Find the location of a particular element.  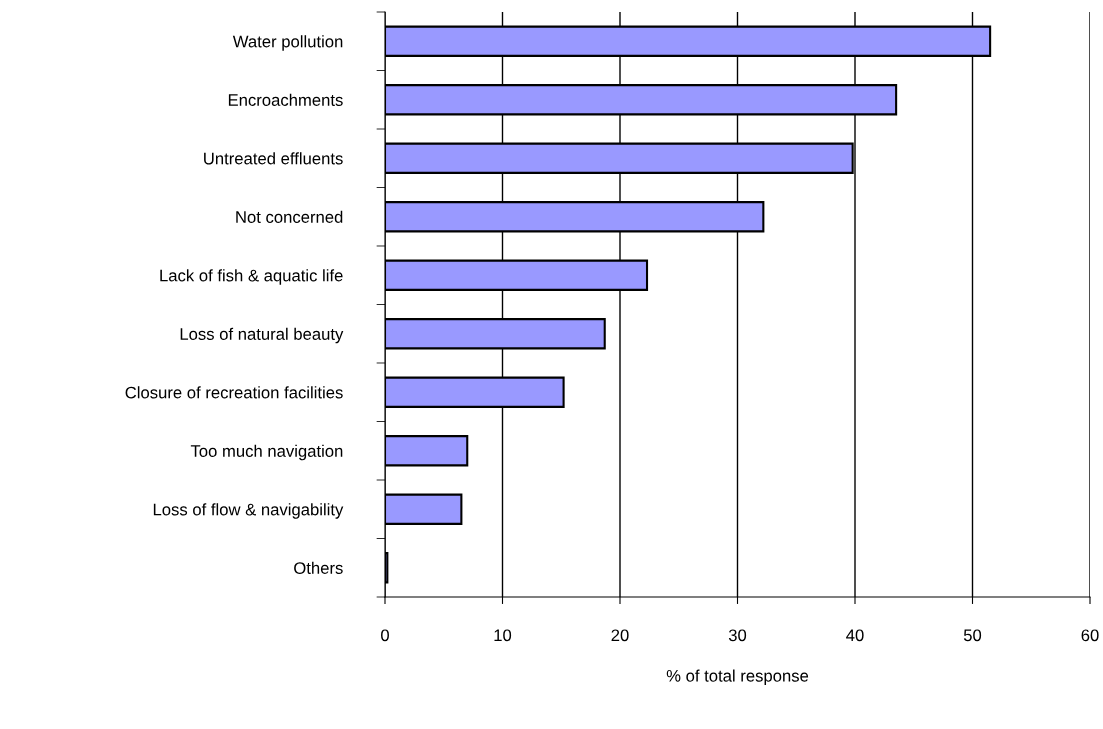

y-tick-label: Others is located at coordinates (318, 567).